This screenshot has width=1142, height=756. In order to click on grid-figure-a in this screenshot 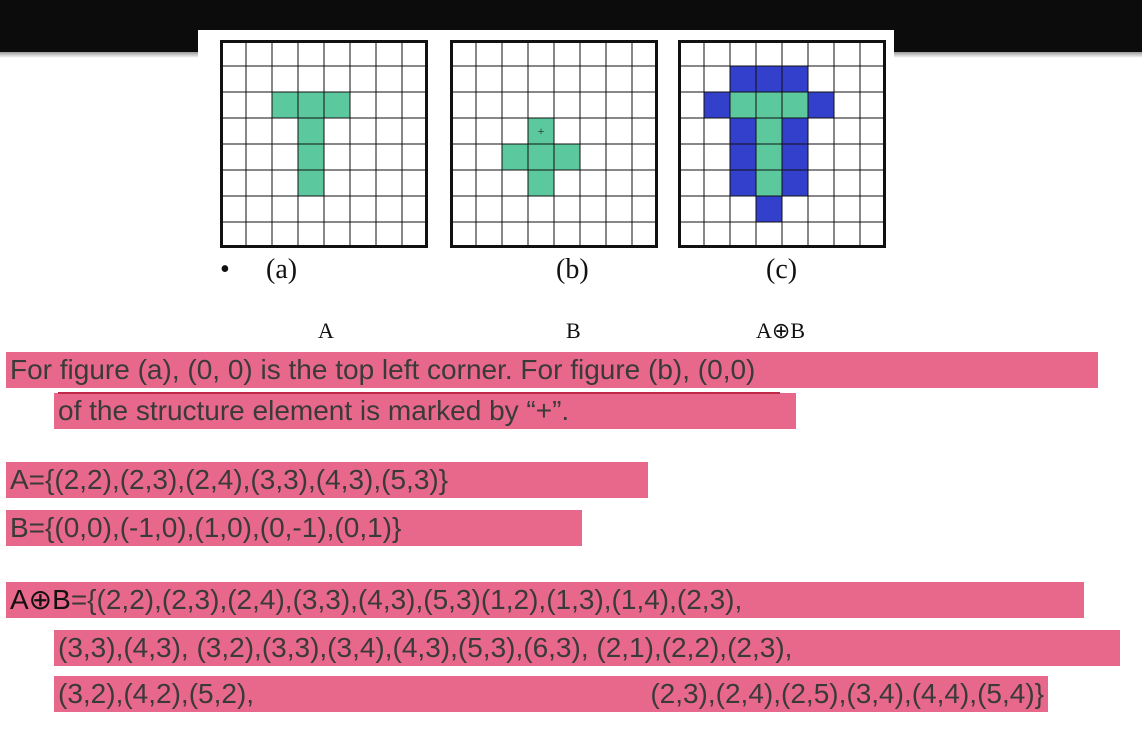, I will do `click(324, 144)`.